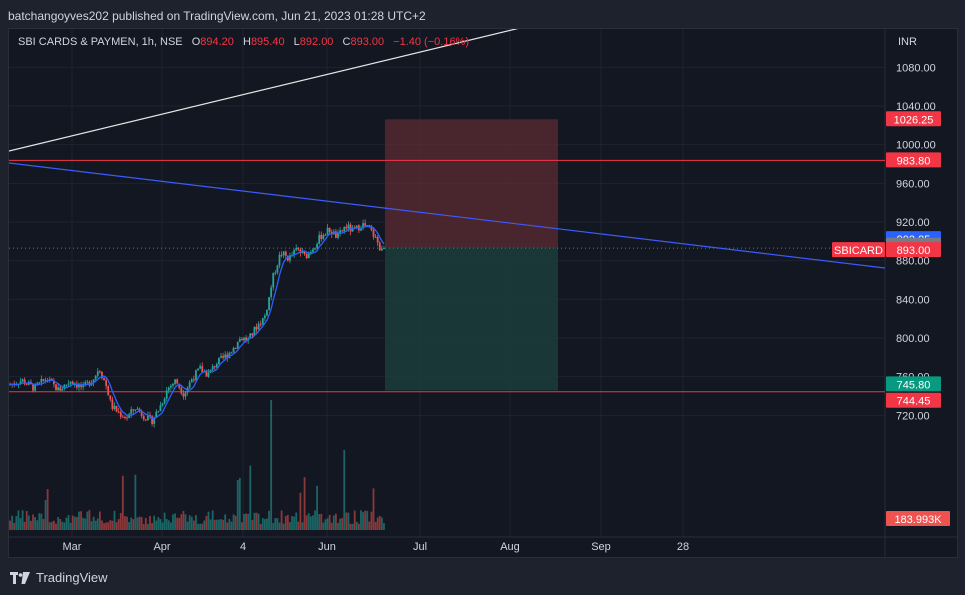 Image resolution: width=965 pixels, height=595 pixels. Describe the element at coordinates (59, 577) in the screenshot. I see `footer: TradingView` at that location.